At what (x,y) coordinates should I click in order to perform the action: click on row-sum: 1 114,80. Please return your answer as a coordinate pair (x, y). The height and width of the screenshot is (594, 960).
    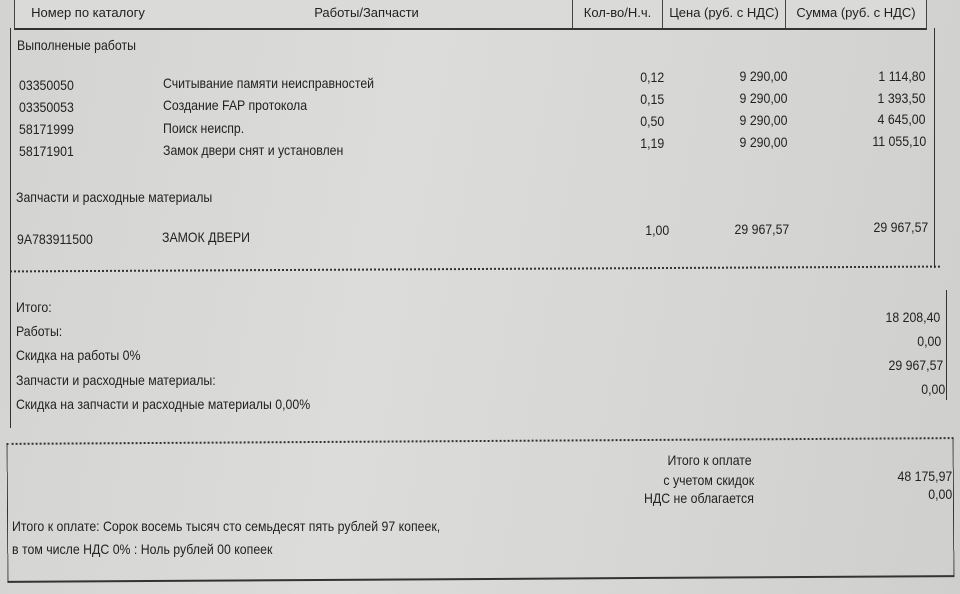
    Looking at the image, I should click on (901, 76).